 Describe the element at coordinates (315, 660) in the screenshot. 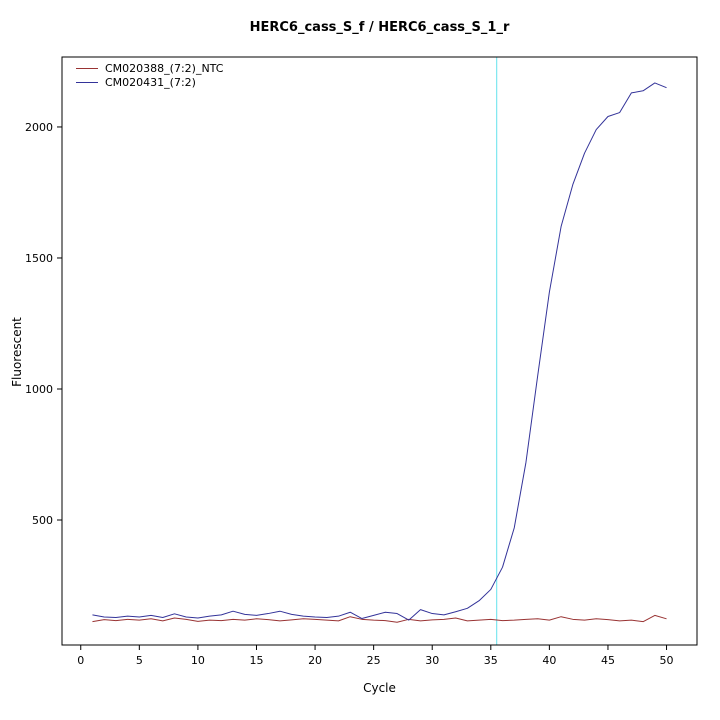

I see `x-tick-label: 20` at that location.